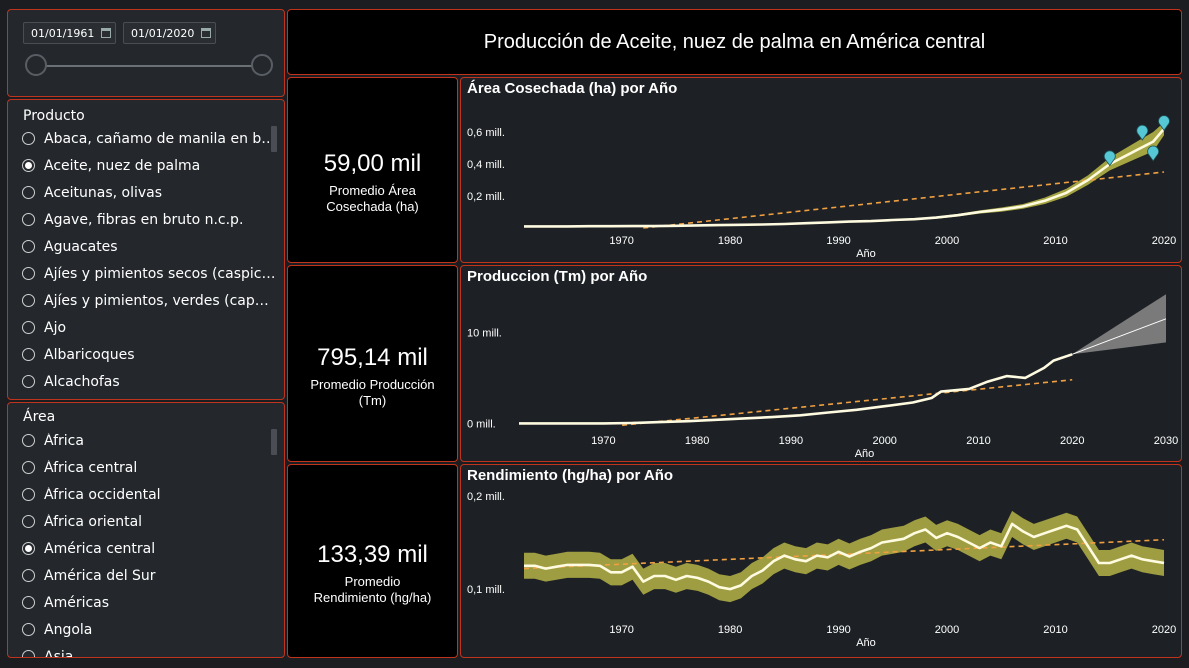 The width and height of the screenshot is (1189, 668). What do you see at coordinates (486, 165) in the screenshot?
I see `y-tick-label: 0,4 mill.` at bounding box center [486, 165].